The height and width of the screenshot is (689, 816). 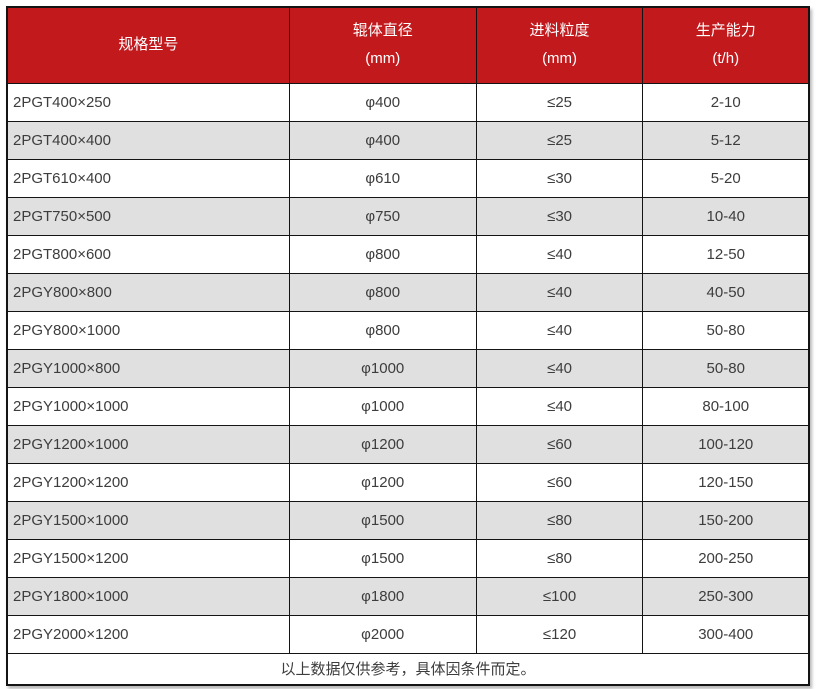 What do you see at coordinates (148, 292) in the screenshot?
I see `model-cell: 2PGY800×800` at bounding box center [148, 292].